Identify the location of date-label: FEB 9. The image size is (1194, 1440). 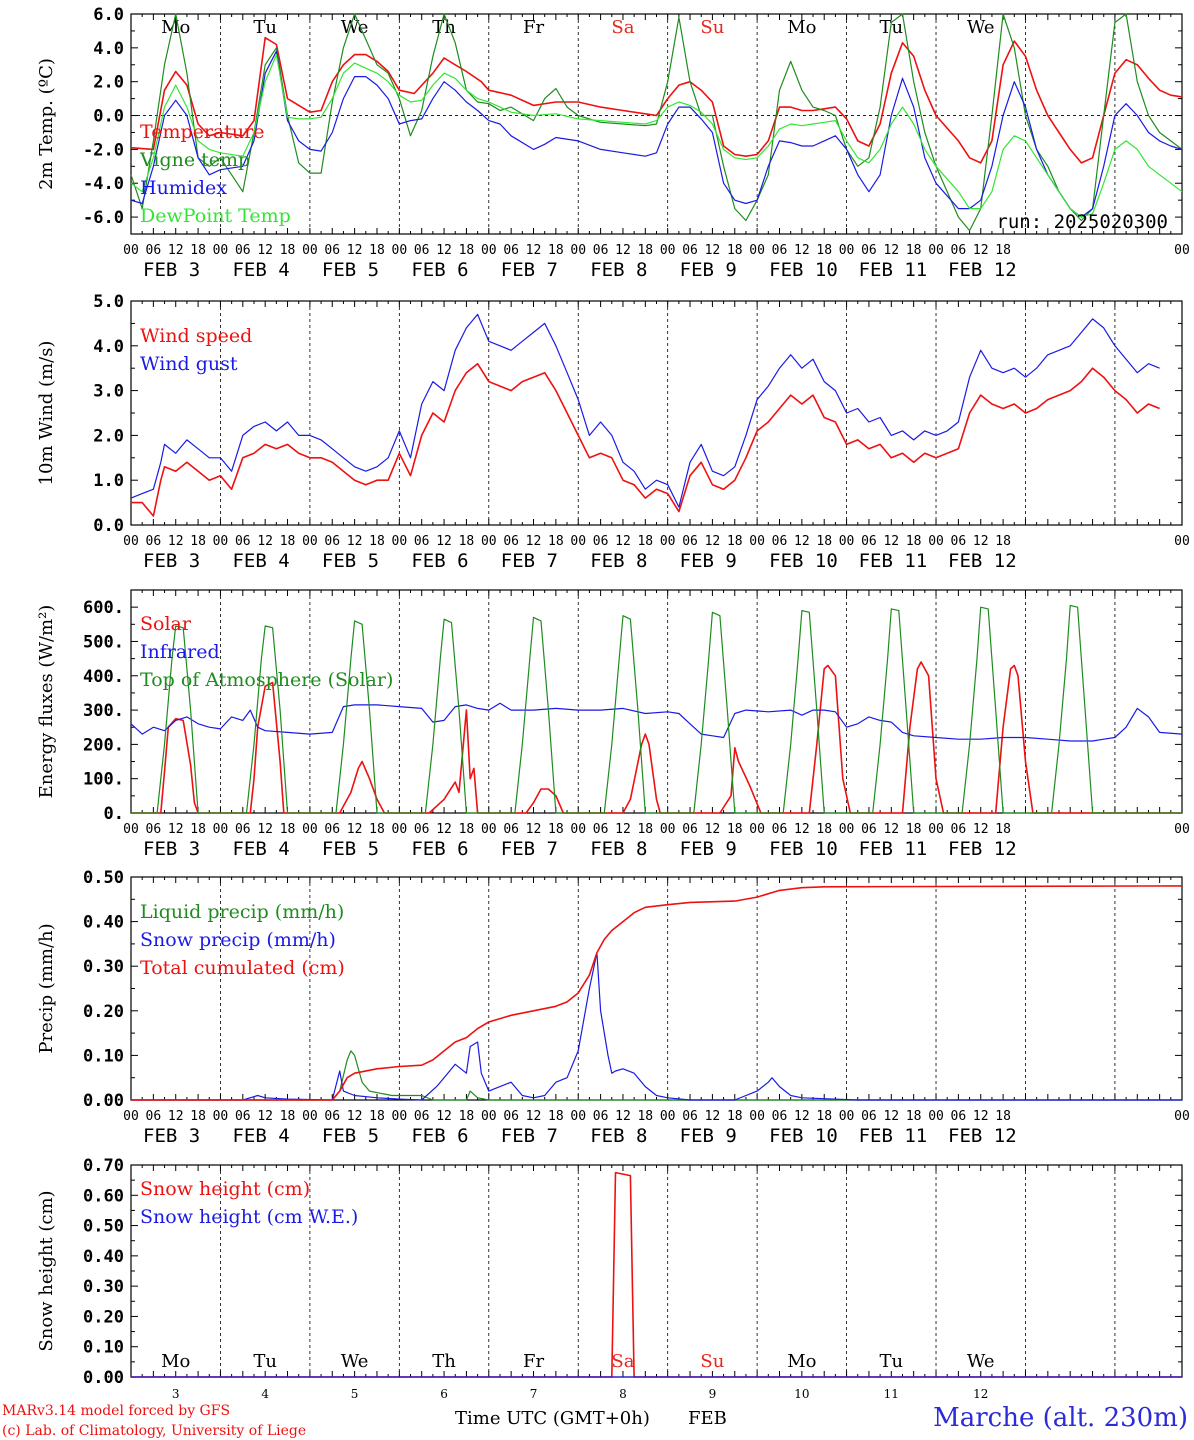
(708, 270).